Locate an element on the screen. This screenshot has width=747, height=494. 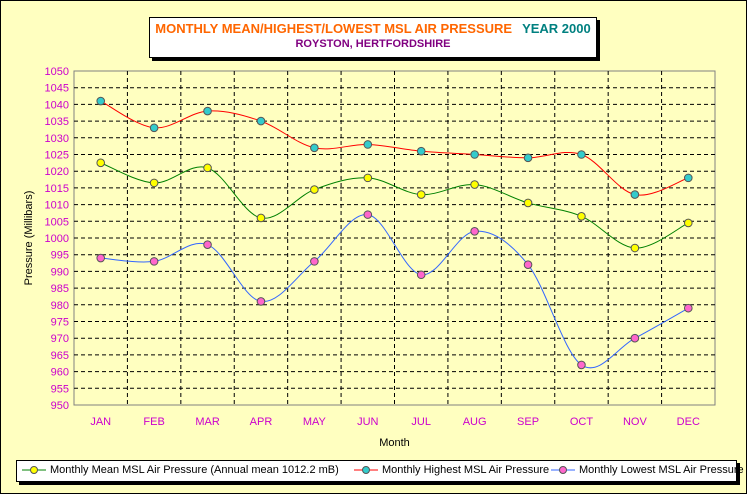
series-line-mean is located at coordinates (394, 205).